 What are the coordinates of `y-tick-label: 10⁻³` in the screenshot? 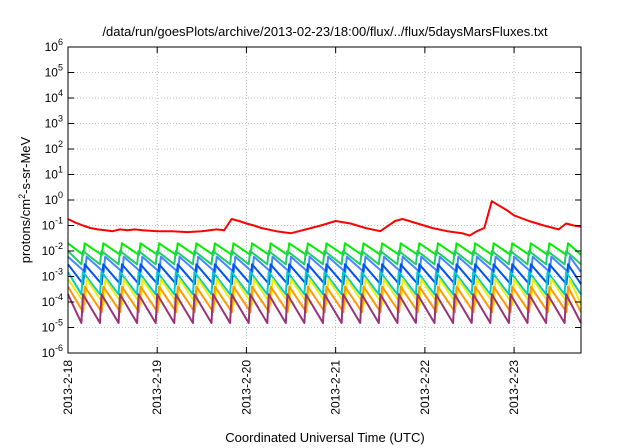 It's located at (52, 275).